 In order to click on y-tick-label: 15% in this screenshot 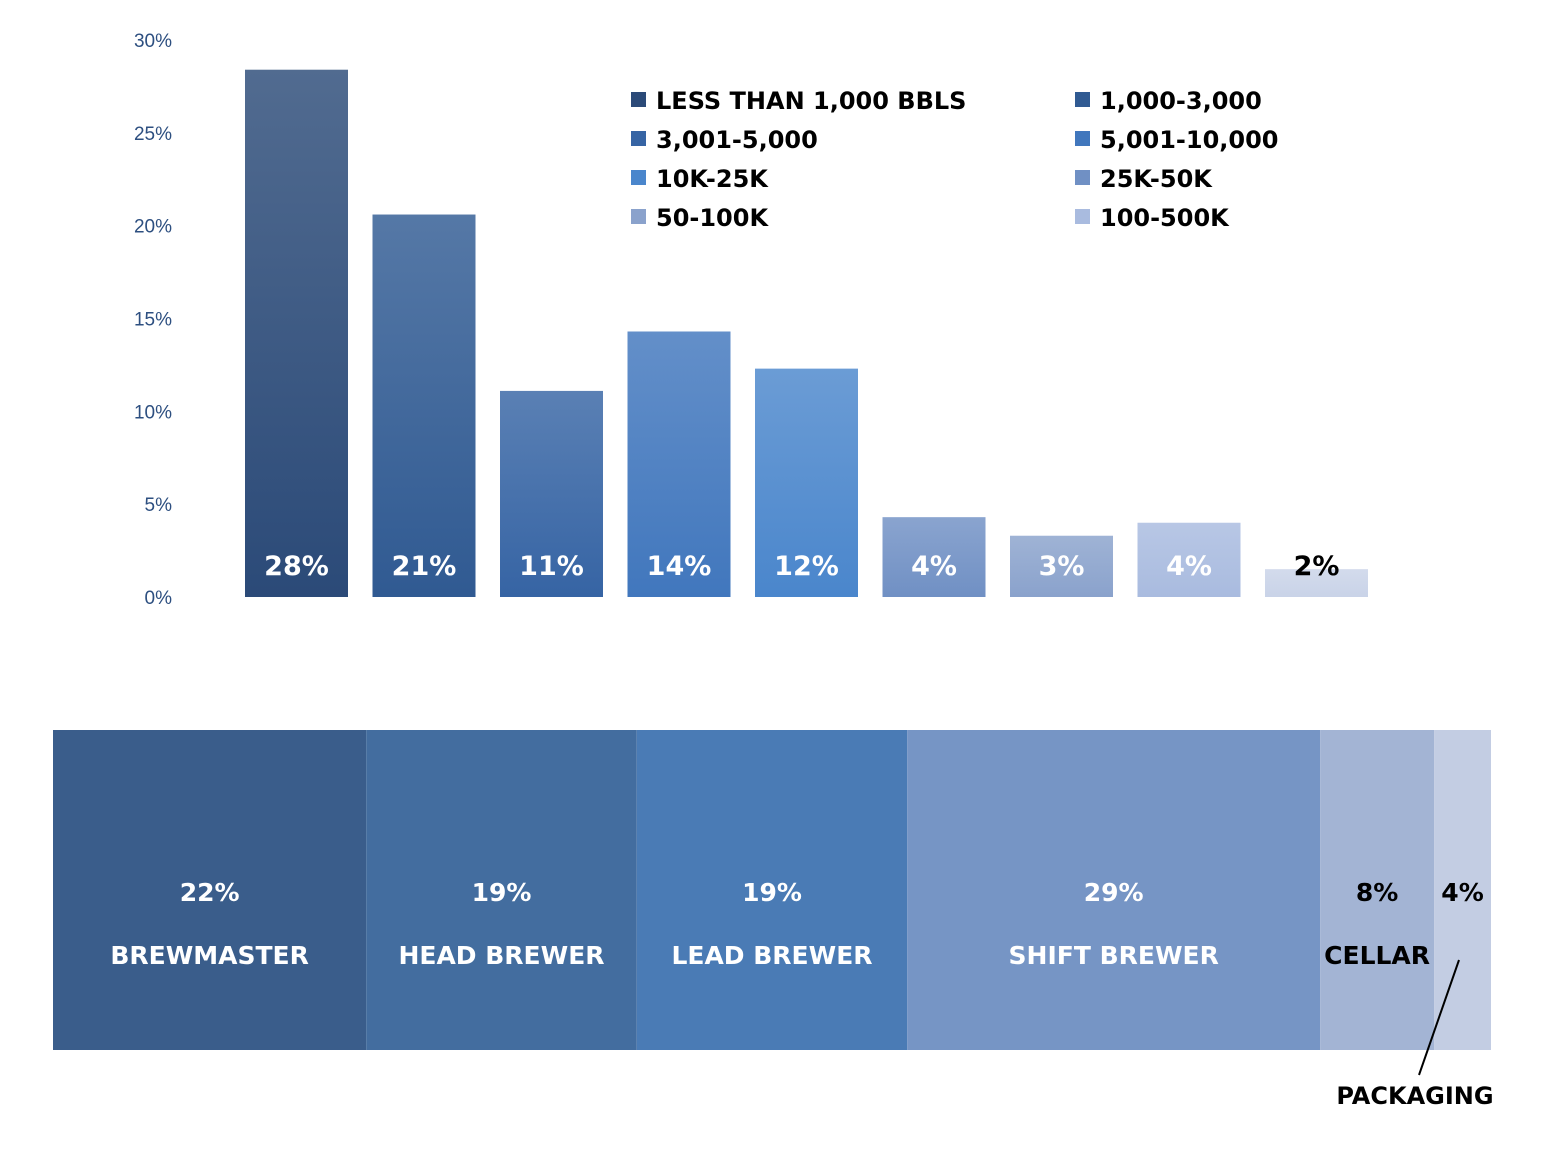, I will do `click(153, 320)`.